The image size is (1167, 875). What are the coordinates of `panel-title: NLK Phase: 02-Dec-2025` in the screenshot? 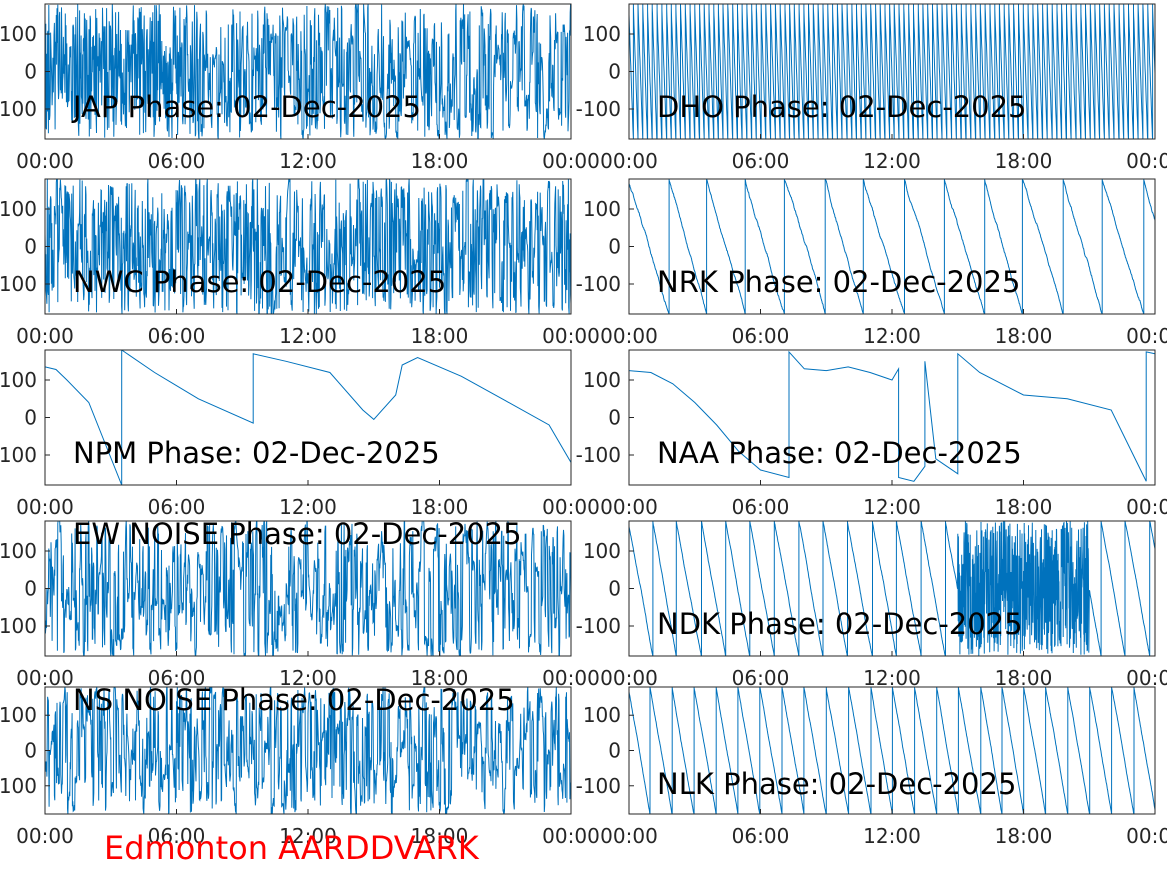 It's located at (836, 784).